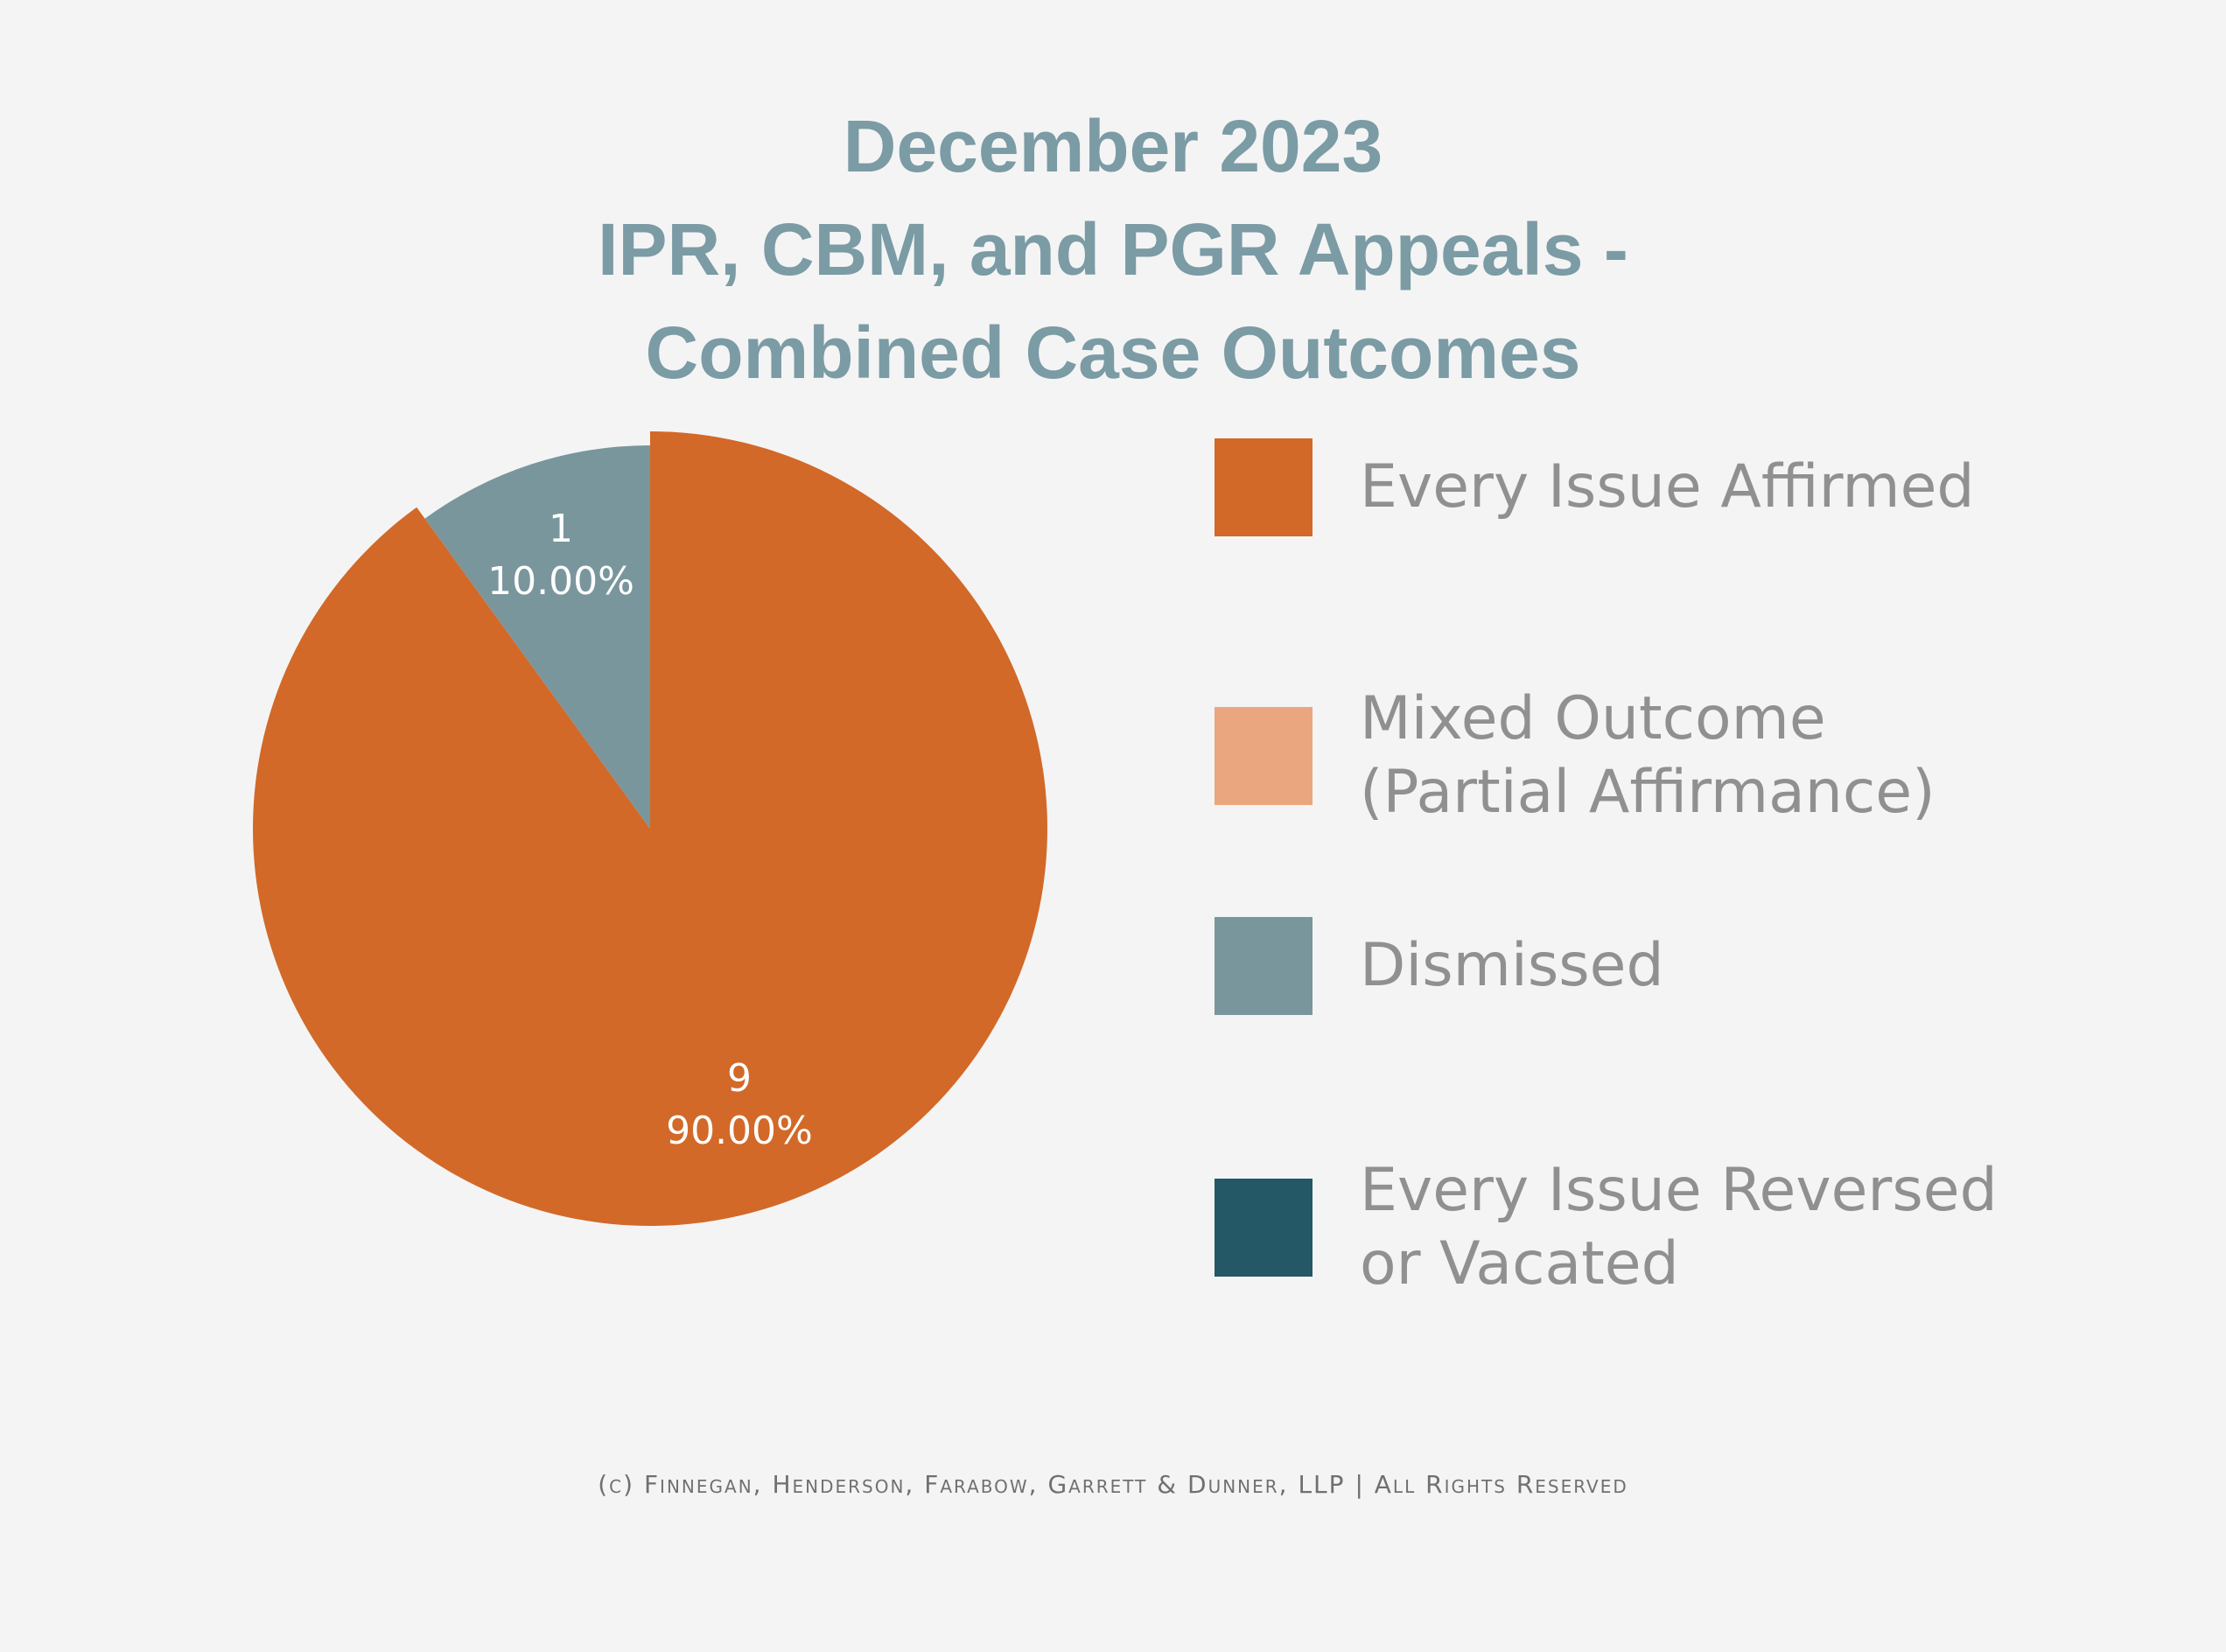  I want to click on legend-item: Mixed Outcome (Partial Affirmance), so click(1575, 756).